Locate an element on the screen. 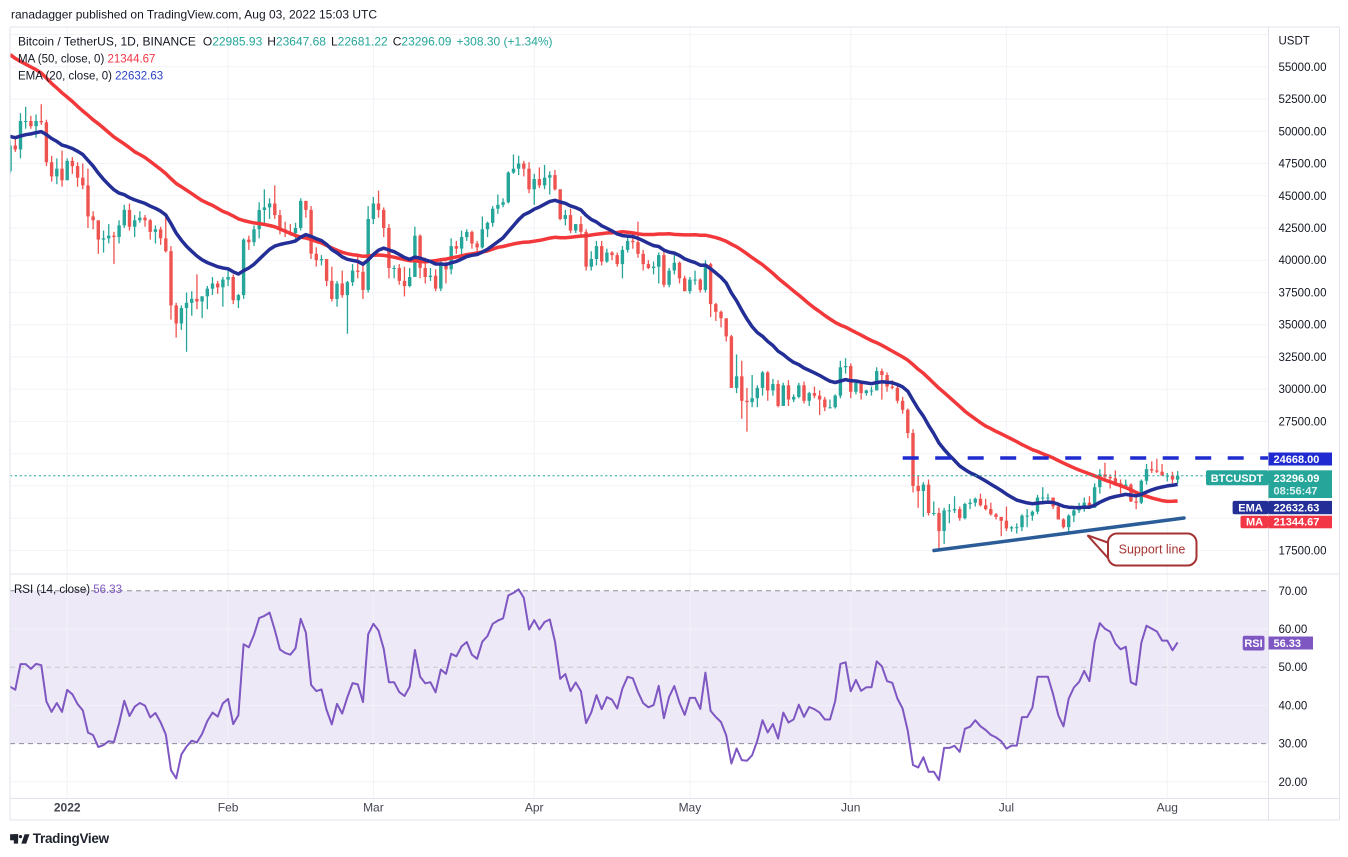 The image size is (1348, 857). svg-text: 47500.00 is located at coordinates (1303, 165).